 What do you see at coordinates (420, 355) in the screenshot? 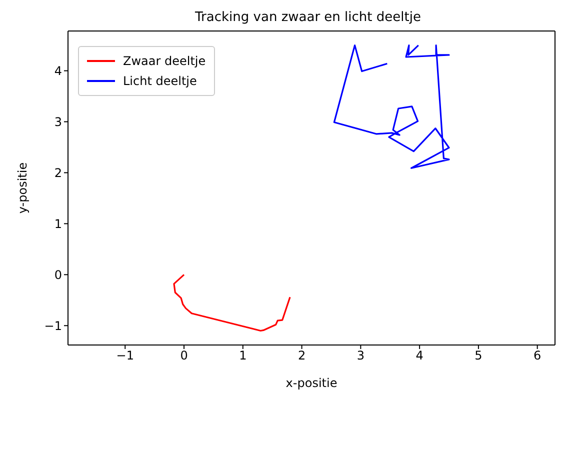
I see `x-tick-label: 4` at bounding box center [420, 355].